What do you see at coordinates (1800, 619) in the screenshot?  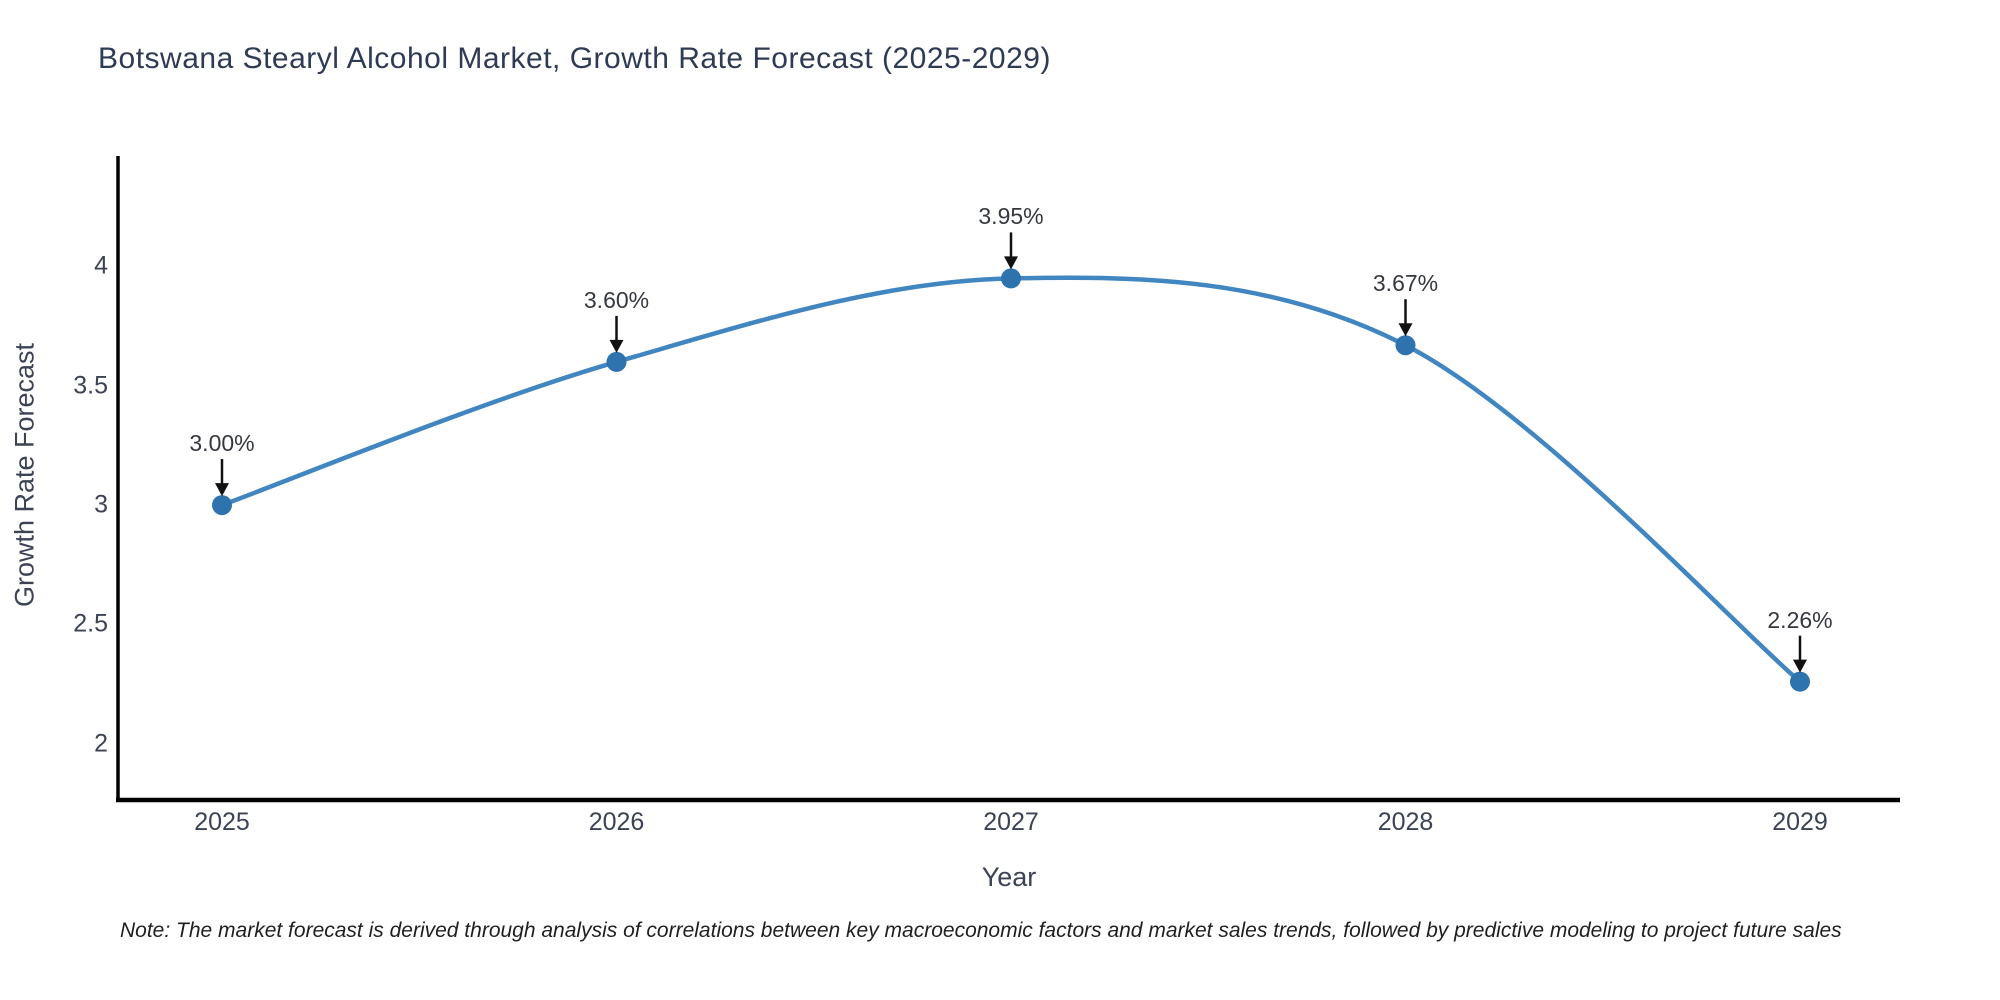 I see `data-point-label: 2.26%` at bounding box center [1800, 619].